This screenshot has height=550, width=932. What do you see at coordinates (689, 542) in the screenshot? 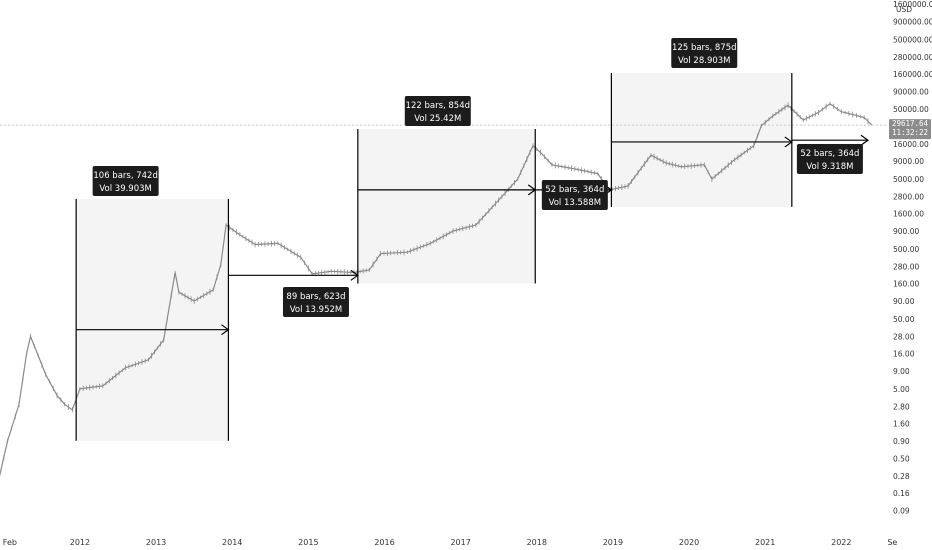
I see `x-tick-label: 2020` at bounding box center [689, 542].